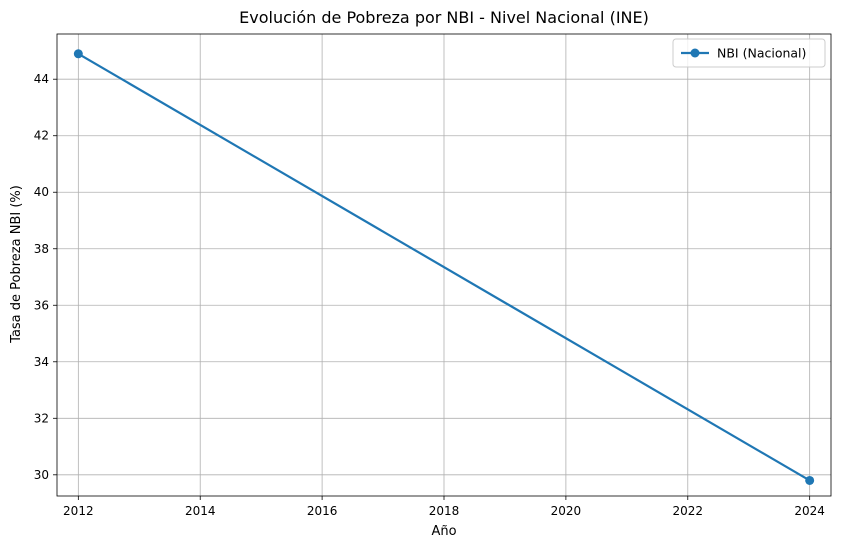 The width and height of the screenshot is (841, 552). What do you see at coordinates (444, 511) in the screenshot?
I see `x-tick-label: 2018` at bounding box center [444, 511].